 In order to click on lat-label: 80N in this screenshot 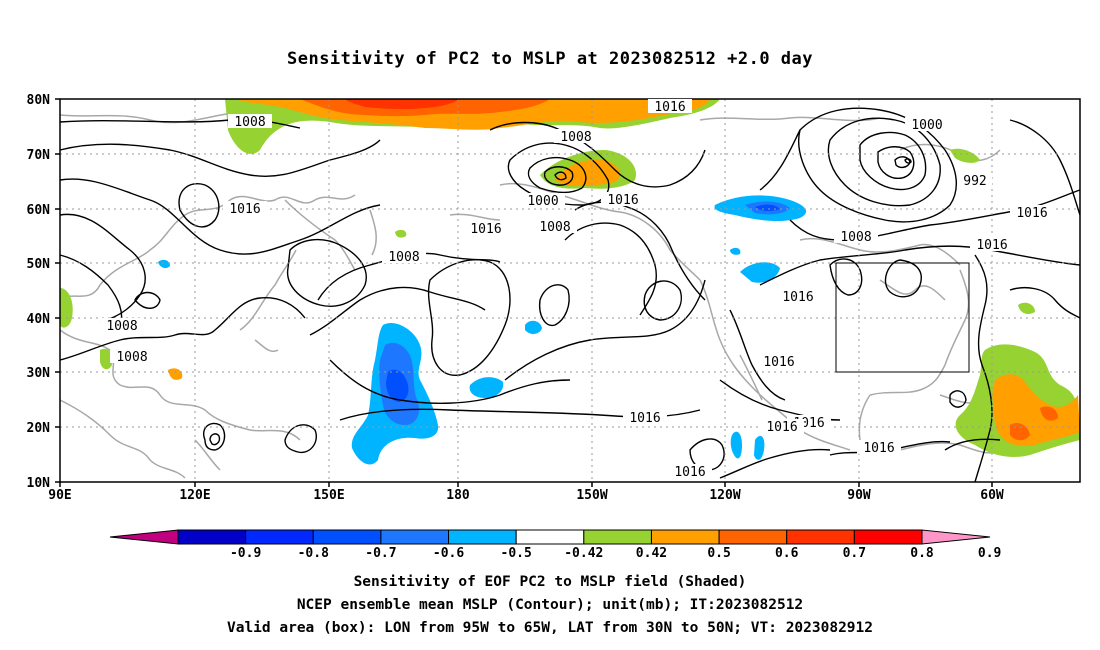, I will do `click(39, 100)`.